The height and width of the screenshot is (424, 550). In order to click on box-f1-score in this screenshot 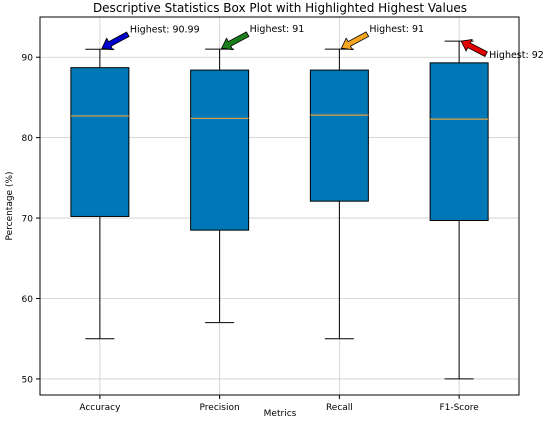, I will do `click(459, 141)`.